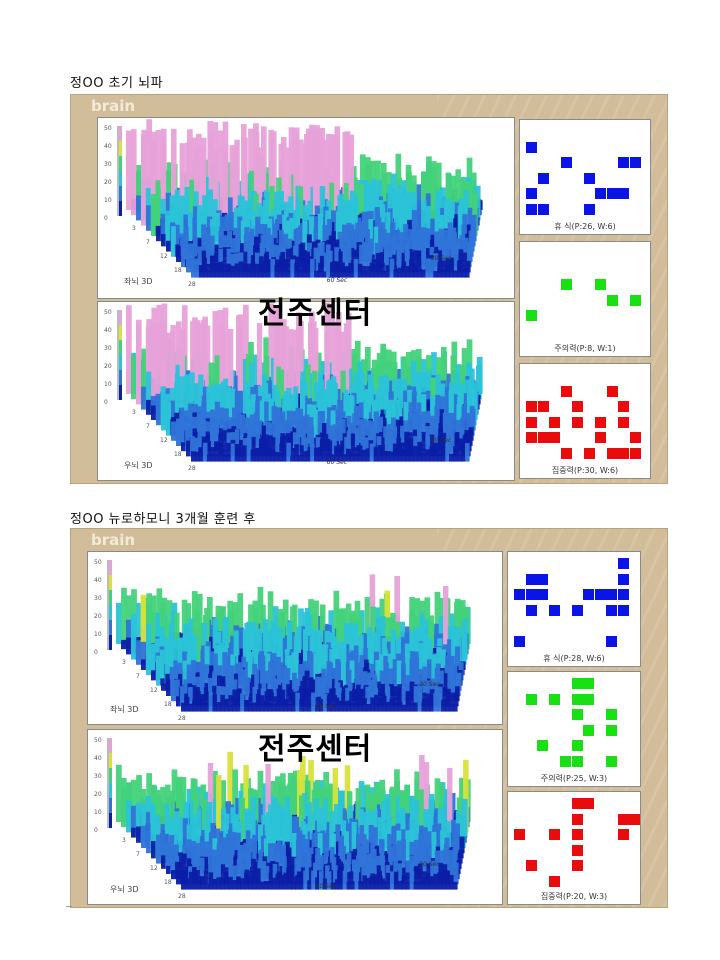  I want to click on left-brain-3d-plot: 50 40 30 20 10 0 3 7 12 18 28 60 Sec 30 Sec 좌뇌 3D, so click(306, 208).